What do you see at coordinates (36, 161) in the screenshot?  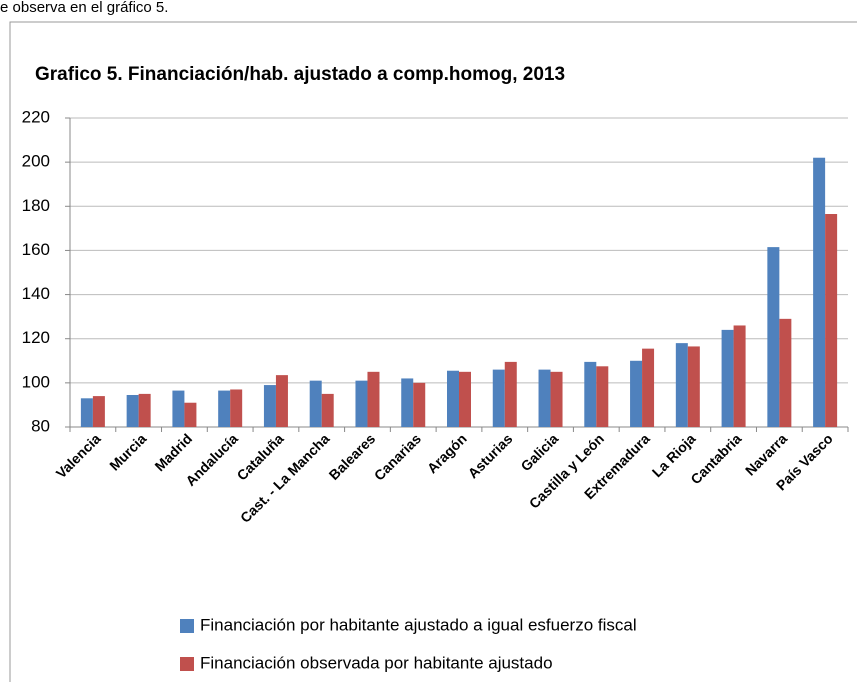 I see `y-tick-label: 200` at bounding box center [36, 161].